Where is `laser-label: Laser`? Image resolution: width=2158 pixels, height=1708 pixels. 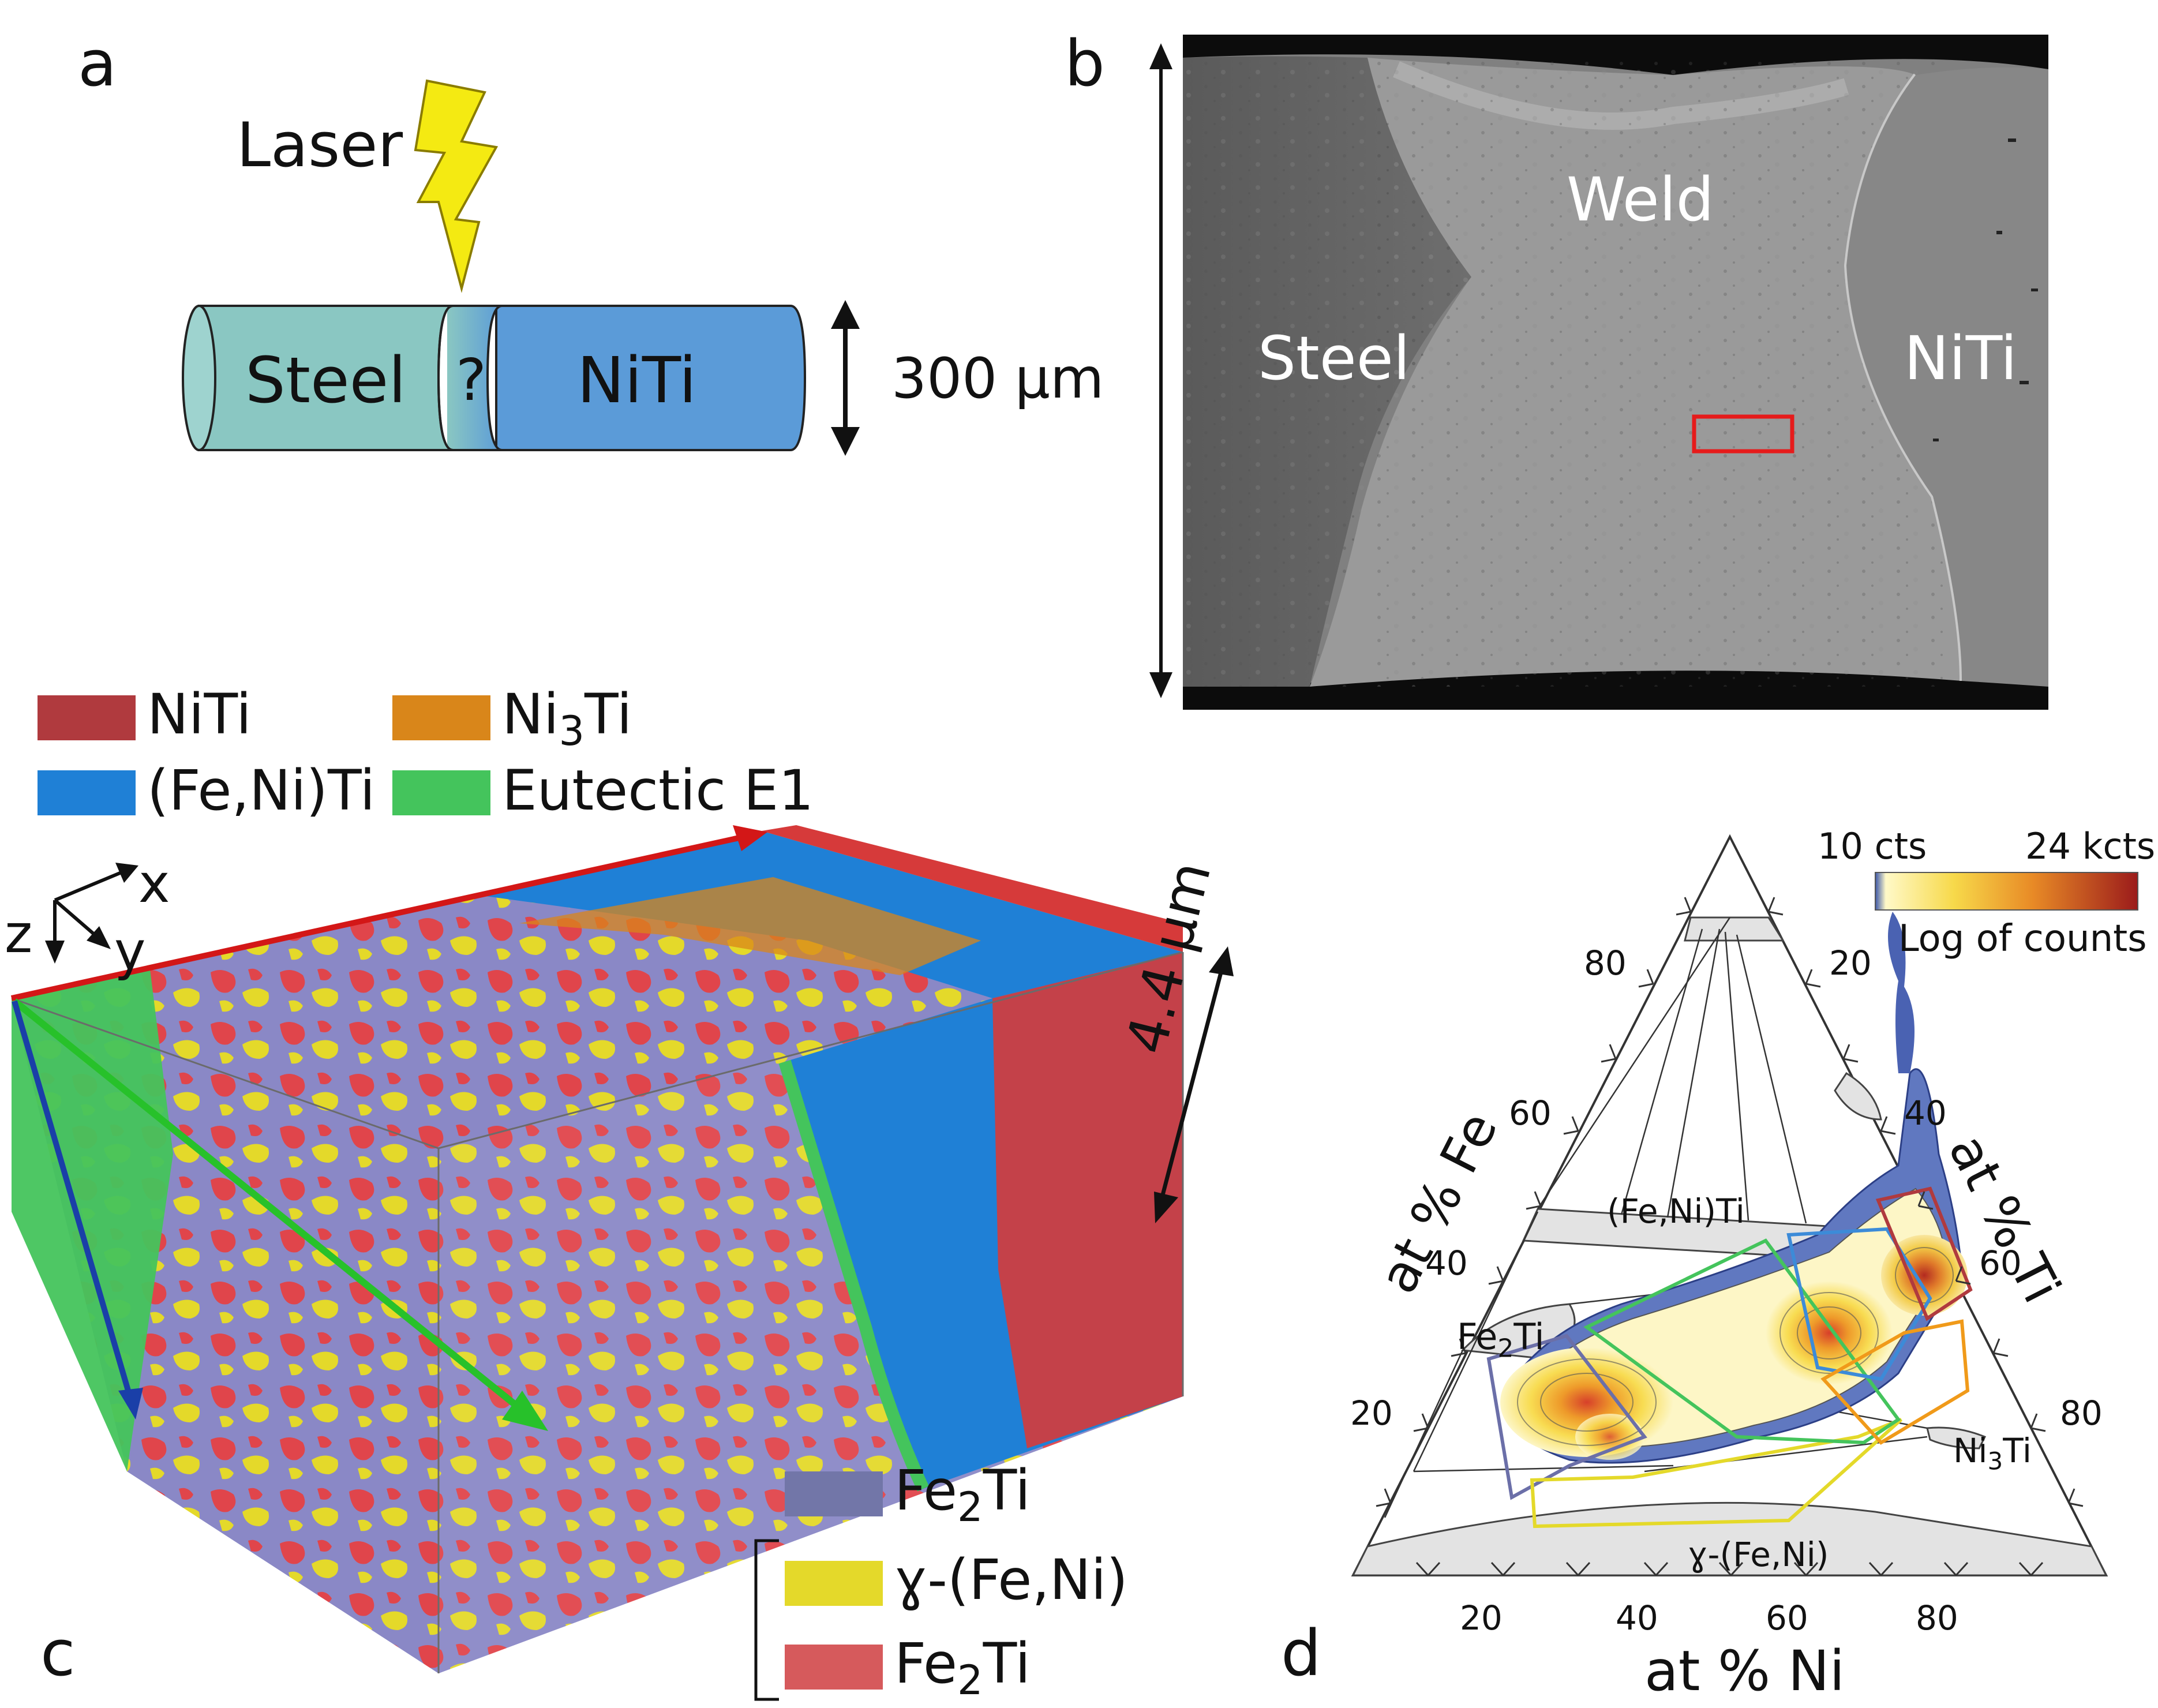
laser-label: Laser is located at coordinates (320, 145).